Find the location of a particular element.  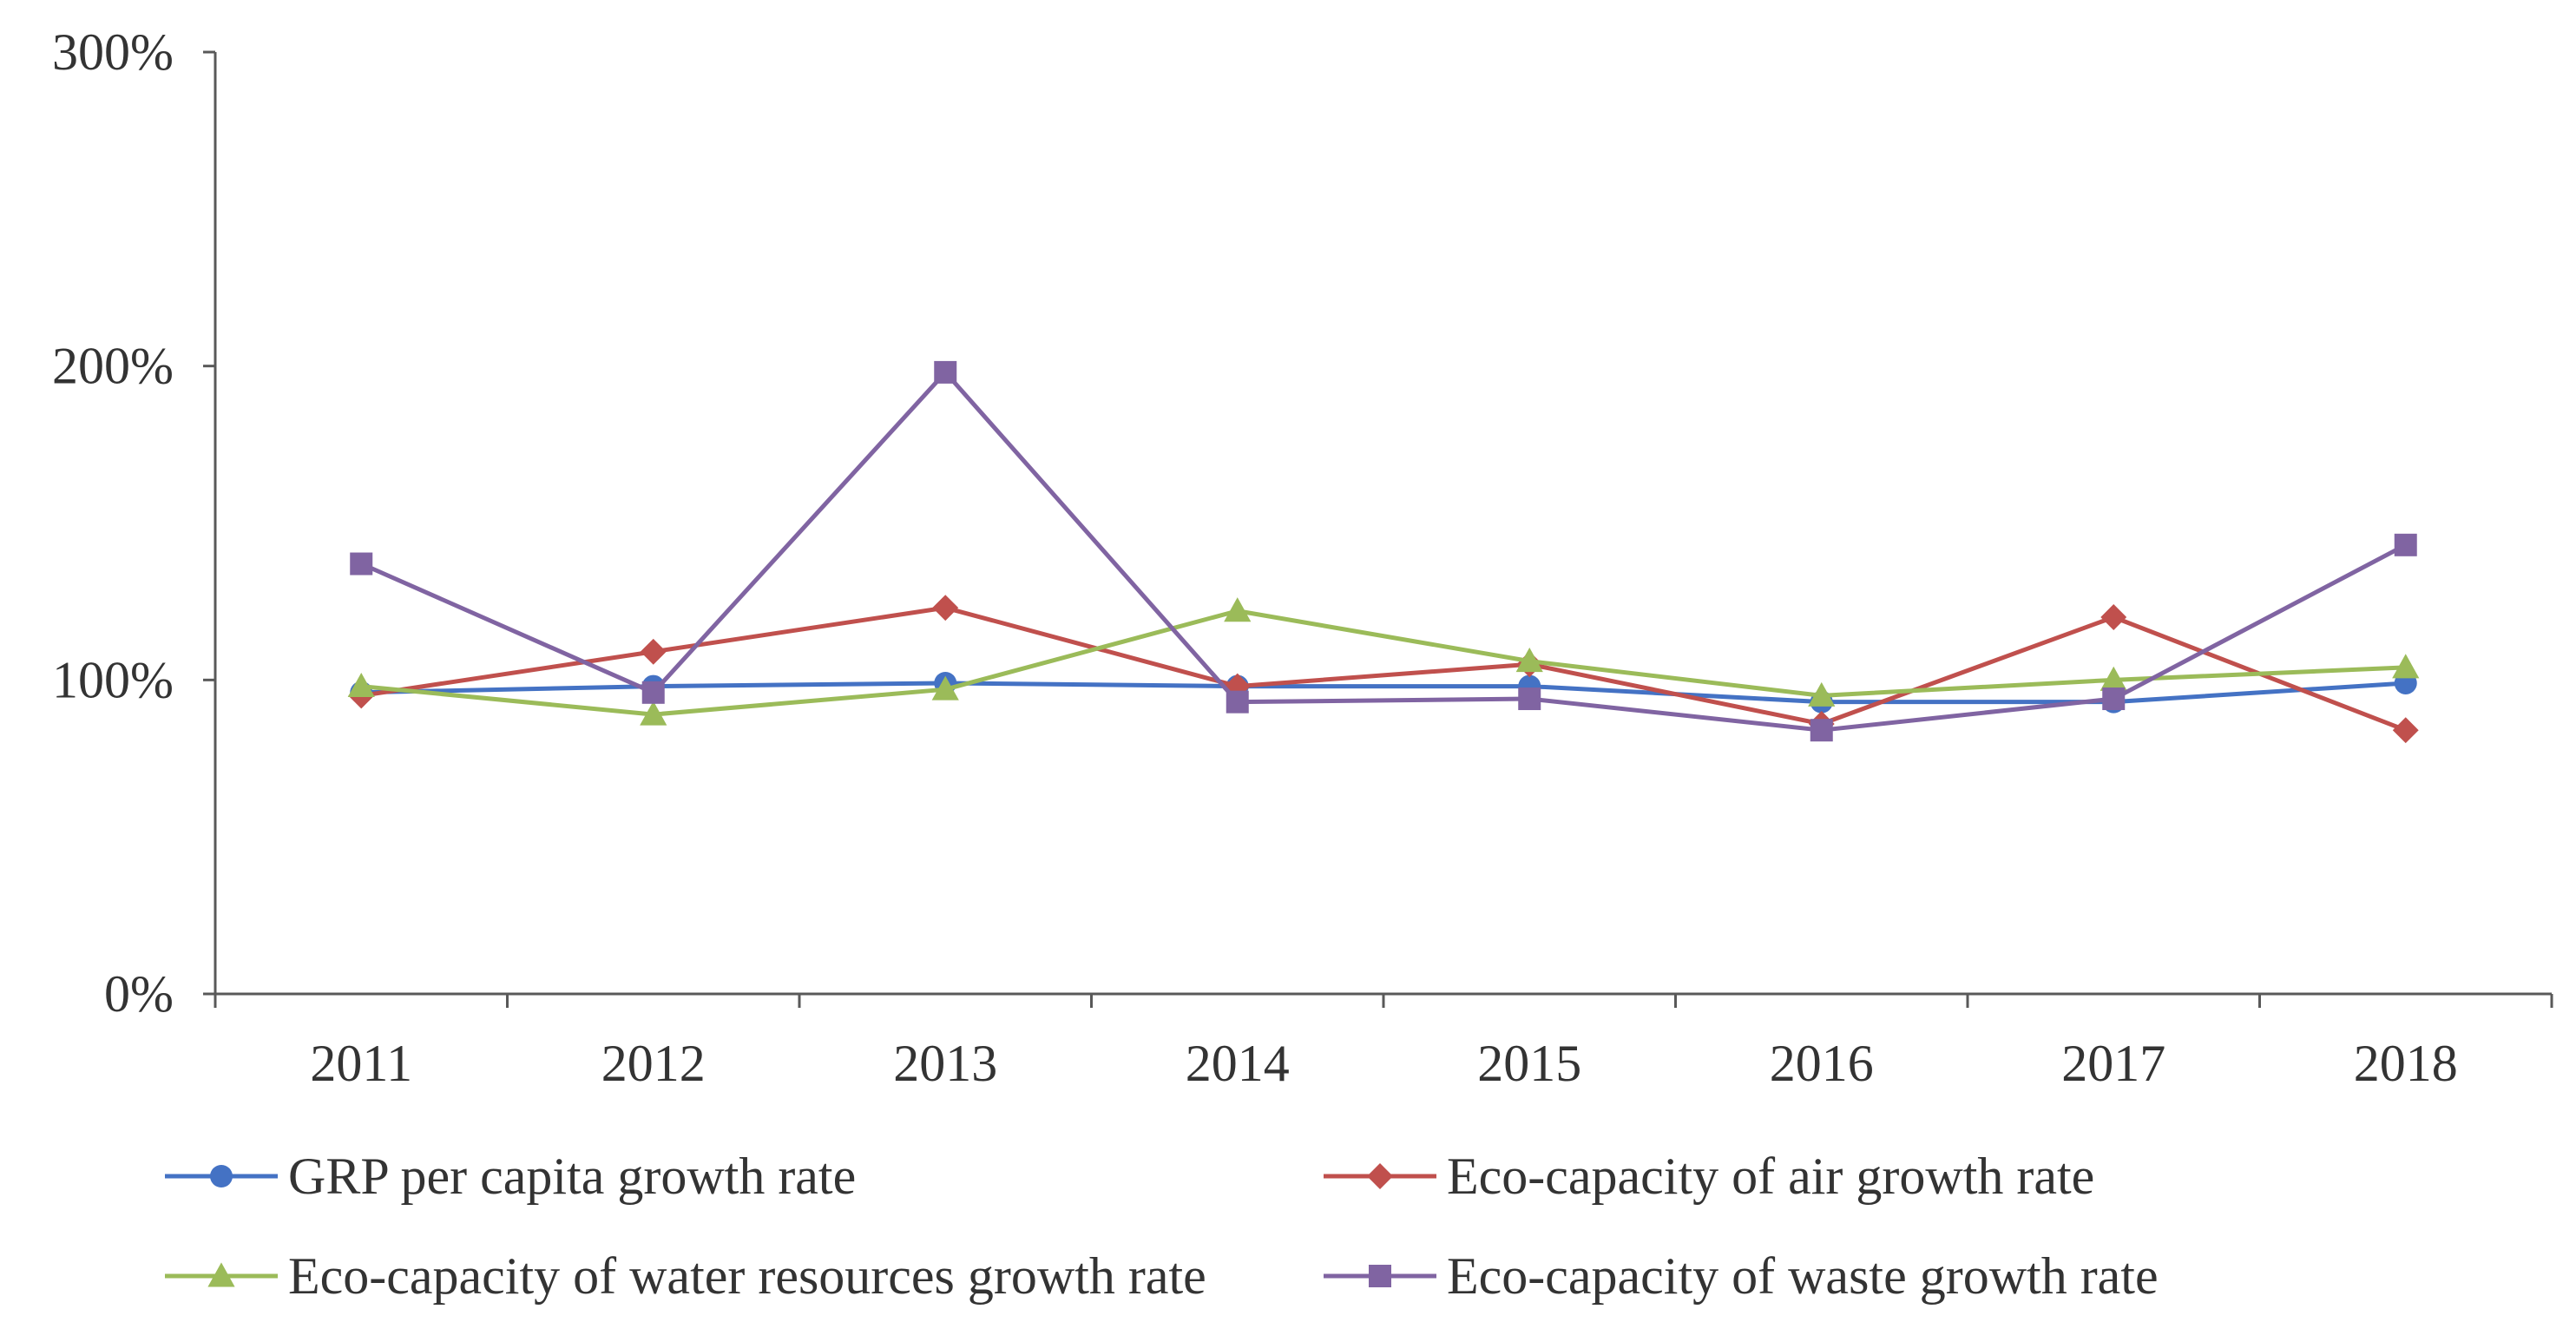

x-tick-label: 2014 is located at coordinates (1238, 1063).